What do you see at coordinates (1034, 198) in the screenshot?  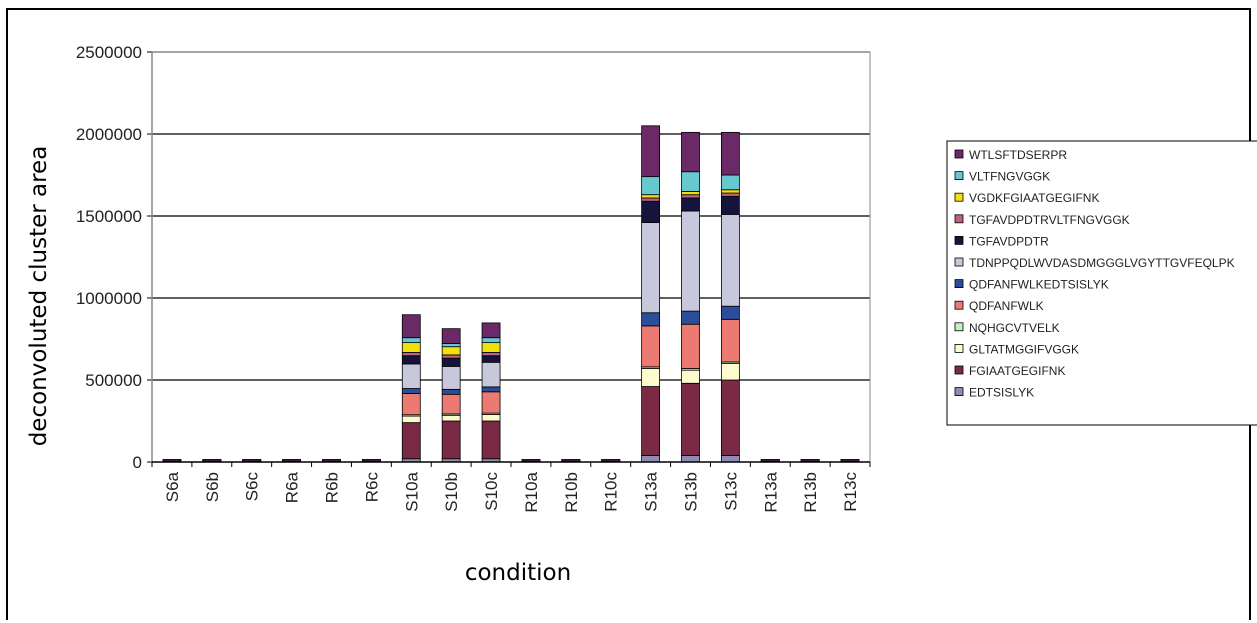 I see `legend-label: VGDKFGIAATGEGIFNK` at bounding box center [1034, 198].